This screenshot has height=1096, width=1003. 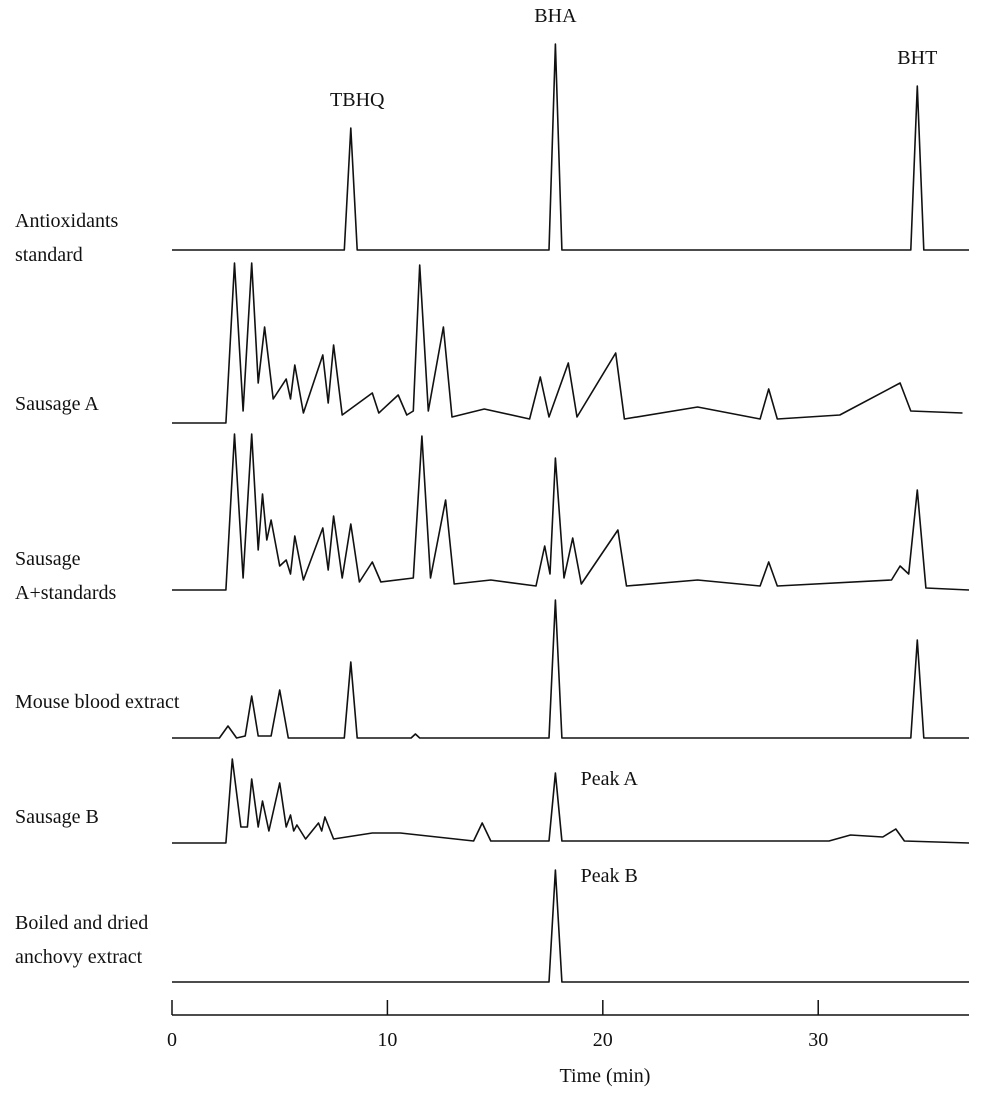 What do you see at coordinates (67, 238) in the screenshot?
I see `trace-label: Antioxidants standard` at bounding box center [67, 238].